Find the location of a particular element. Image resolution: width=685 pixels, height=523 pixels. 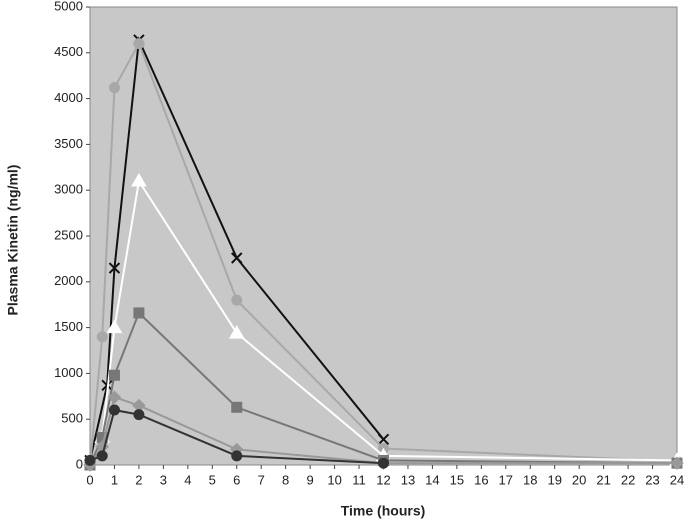

x-axis-title: Time (hours) is located at coordinates (383, 511).